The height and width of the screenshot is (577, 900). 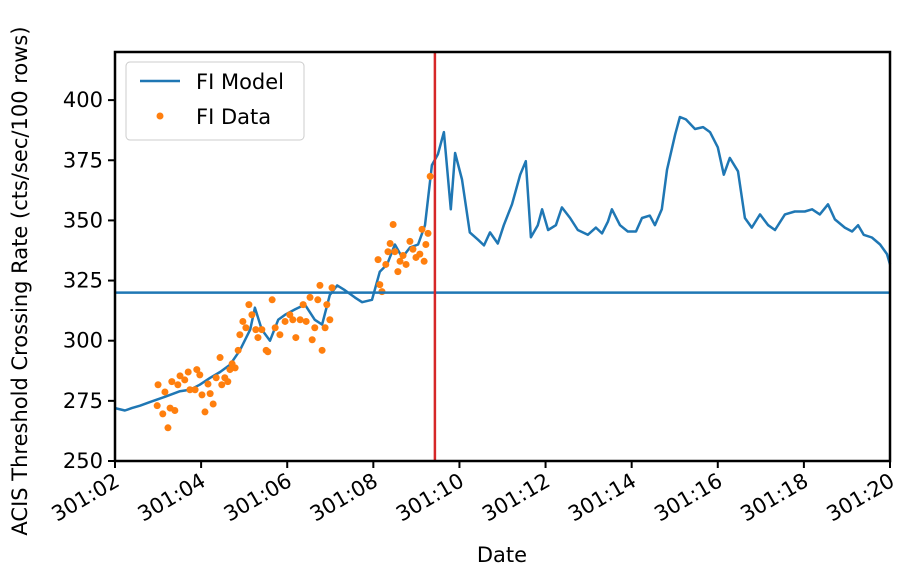 What do you see at coordinates (774, 498) in the screenshot?
I see `x-tick-label: 301:18` at bounding box center [774, 498].